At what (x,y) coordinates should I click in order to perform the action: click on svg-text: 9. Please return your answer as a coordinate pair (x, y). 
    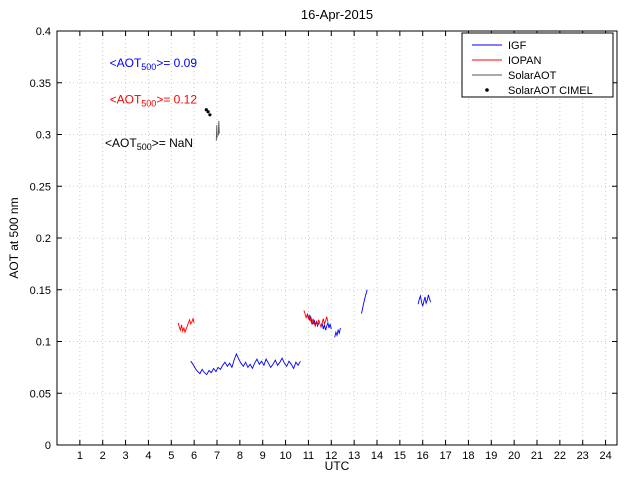
    Looking at the image, I should click on (263, 456).